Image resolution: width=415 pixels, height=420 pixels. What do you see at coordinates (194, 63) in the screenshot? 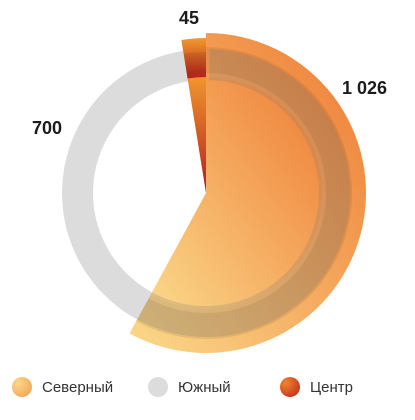
I see `pie-slice-centr-band` at bounding box center [194, 63].